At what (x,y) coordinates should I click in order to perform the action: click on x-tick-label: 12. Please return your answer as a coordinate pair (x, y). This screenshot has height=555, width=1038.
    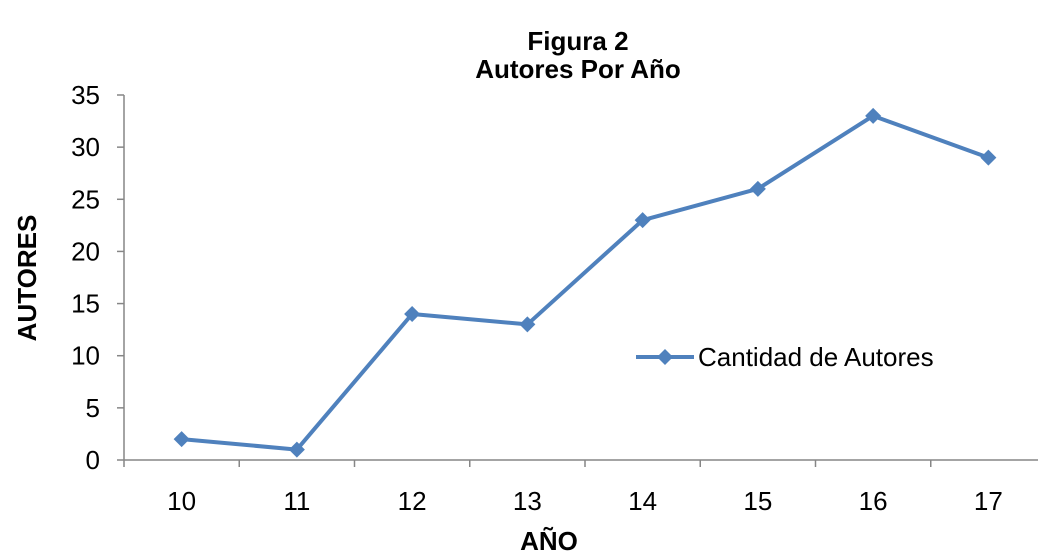
    Looking at the image, I should click on (412, 501).